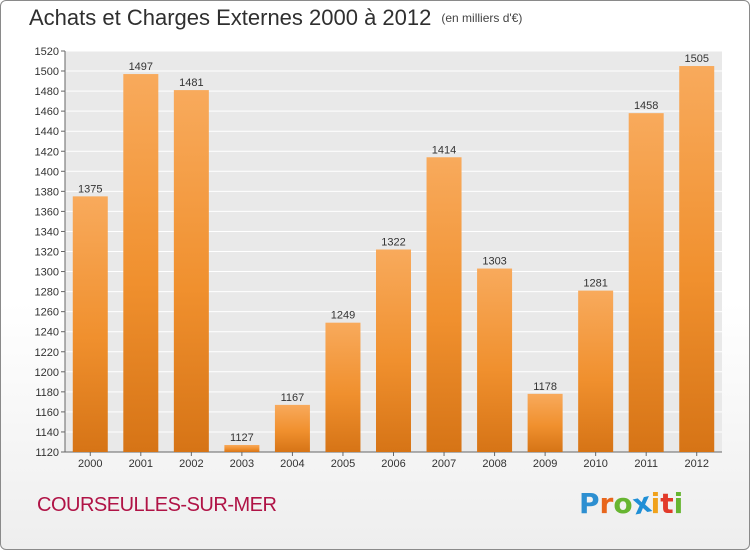 The image size is (750, 550). I want to click on bar-value-label: 1178, so click(545, 387).